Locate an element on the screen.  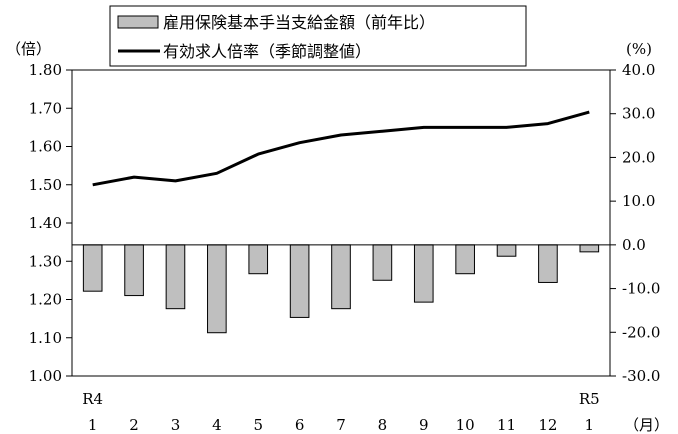
x-tick-label: 6 is located at coordinates (300, 425).